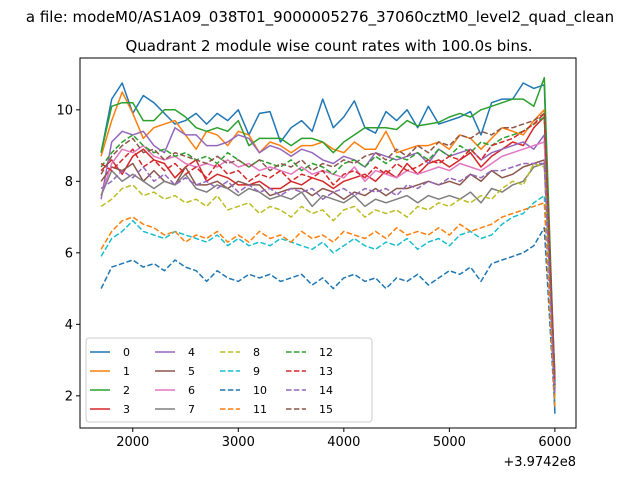  What do you see at coordinates (539, 462) in the screenshot?
I see `x-axis-offset-label: +3.9742e8` at bounding box center [539, 462].